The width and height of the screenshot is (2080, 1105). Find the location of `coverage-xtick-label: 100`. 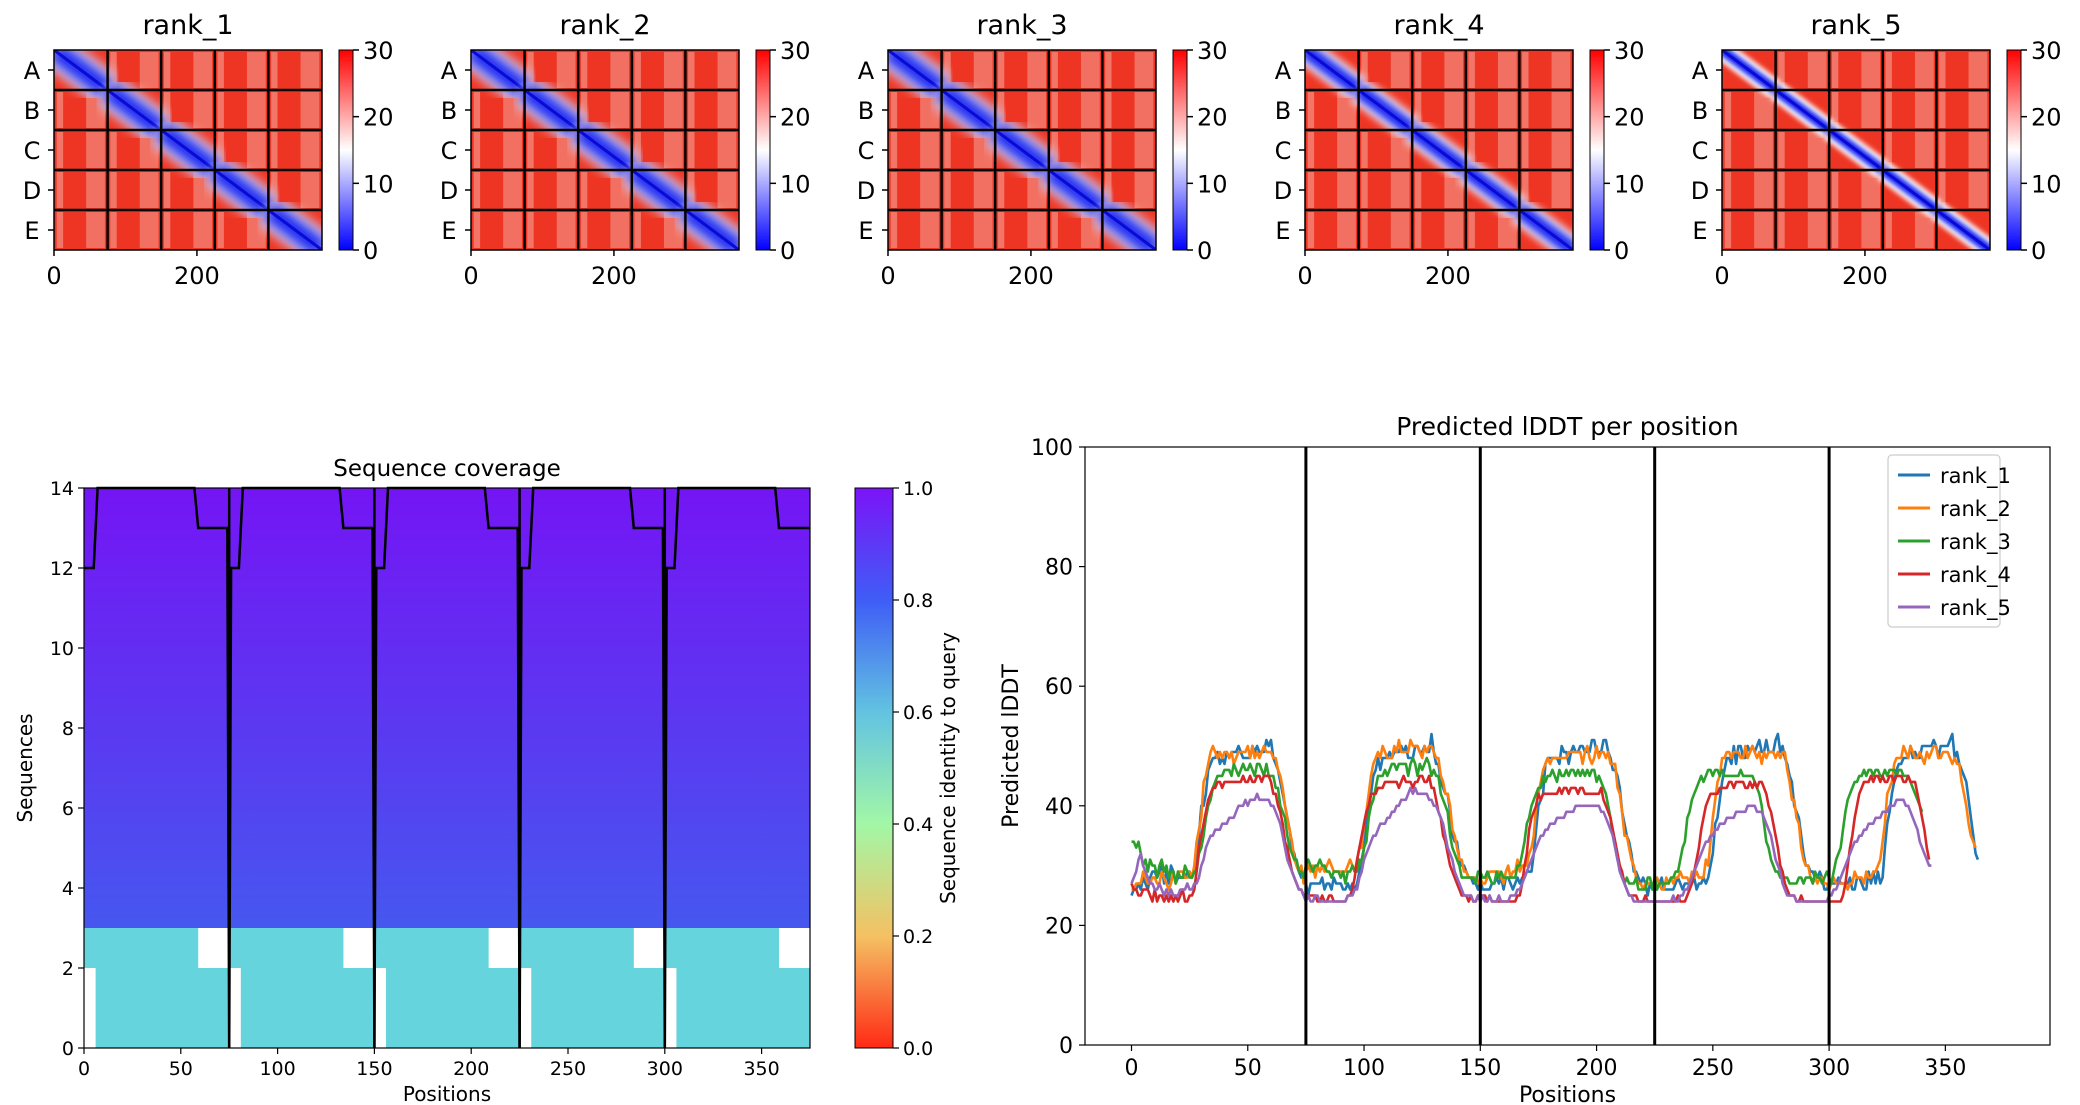

coverage-xtick-label: 100 is located at coordinates (277, 1069).